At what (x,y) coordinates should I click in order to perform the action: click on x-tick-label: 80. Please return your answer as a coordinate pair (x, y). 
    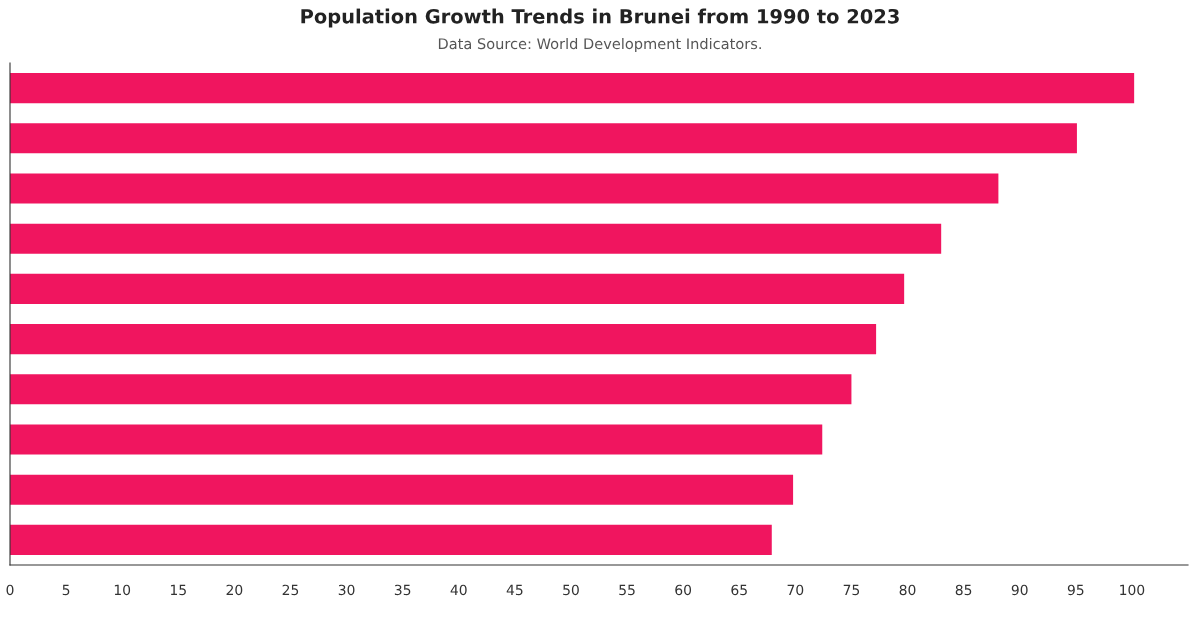
    Looking at the image, I should click on (907, 590).